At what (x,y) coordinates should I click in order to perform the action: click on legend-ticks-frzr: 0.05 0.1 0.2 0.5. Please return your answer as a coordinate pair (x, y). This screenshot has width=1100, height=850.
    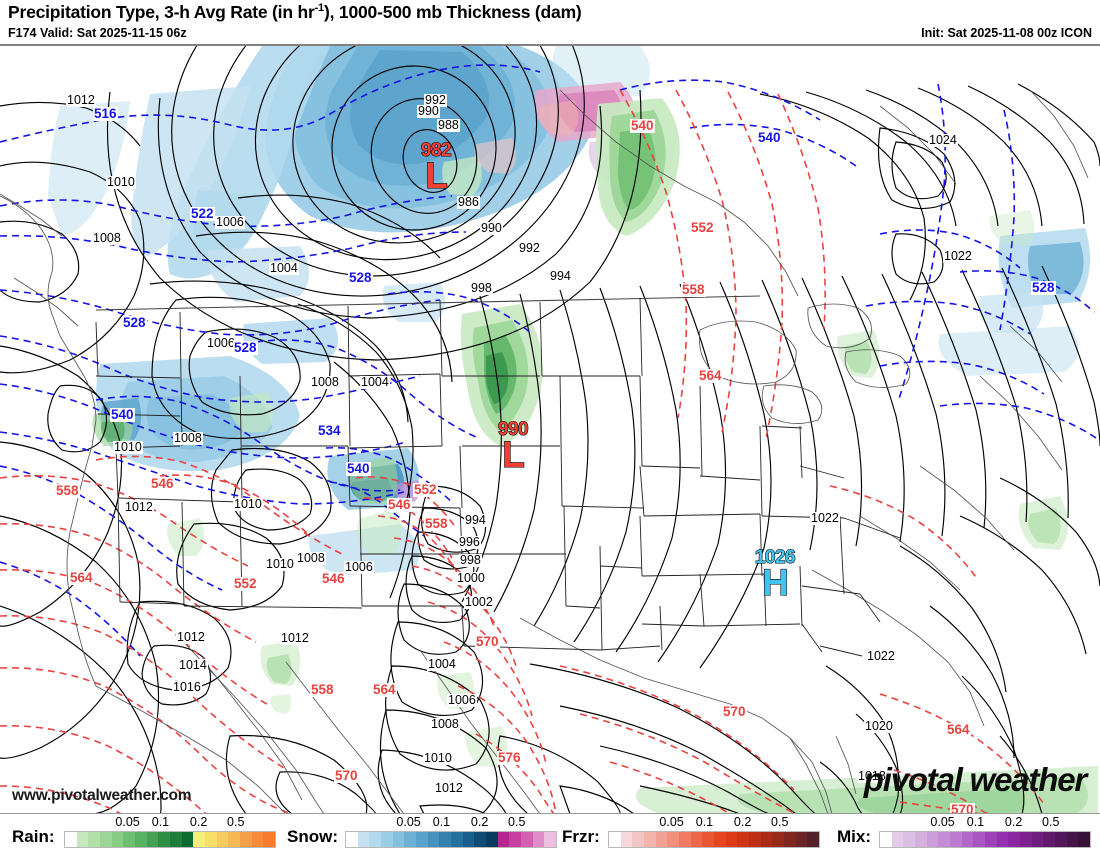
    Looking at the image, I should click on (714, 822).